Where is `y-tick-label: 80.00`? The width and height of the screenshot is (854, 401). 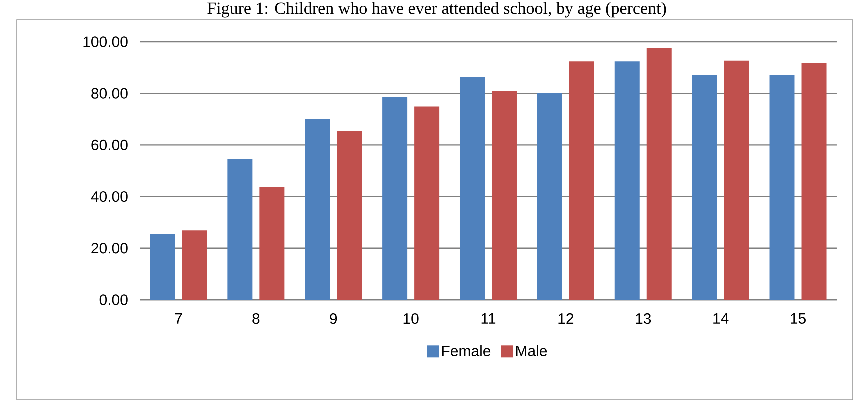 y-tick-label: 80.00 is located at coordinates (110, 93).